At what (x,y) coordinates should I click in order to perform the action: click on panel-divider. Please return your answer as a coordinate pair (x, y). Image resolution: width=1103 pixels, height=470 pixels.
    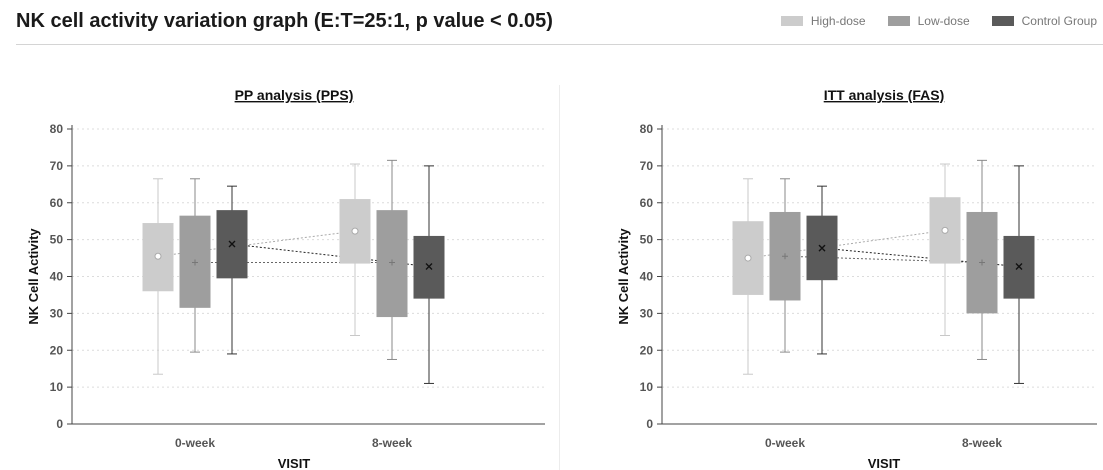
    Looking at the image, I should click on (559, 277).